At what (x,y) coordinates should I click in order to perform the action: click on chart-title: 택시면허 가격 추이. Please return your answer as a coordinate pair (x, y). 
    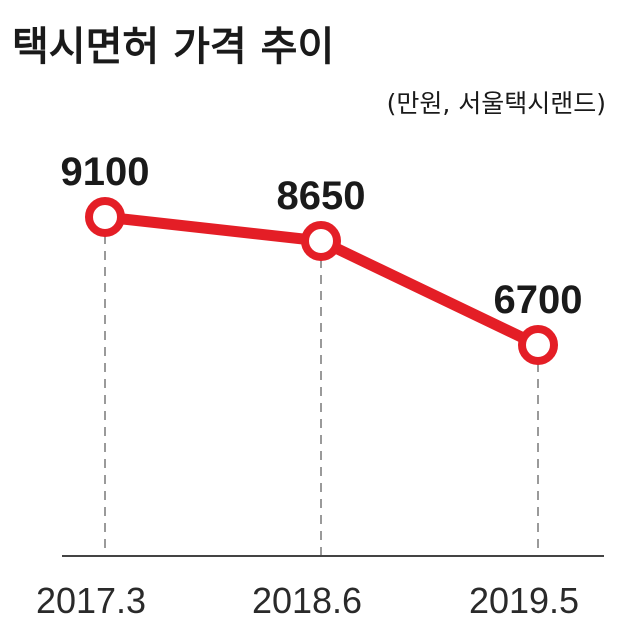
    Looking at the image, I should click on (173, 47).